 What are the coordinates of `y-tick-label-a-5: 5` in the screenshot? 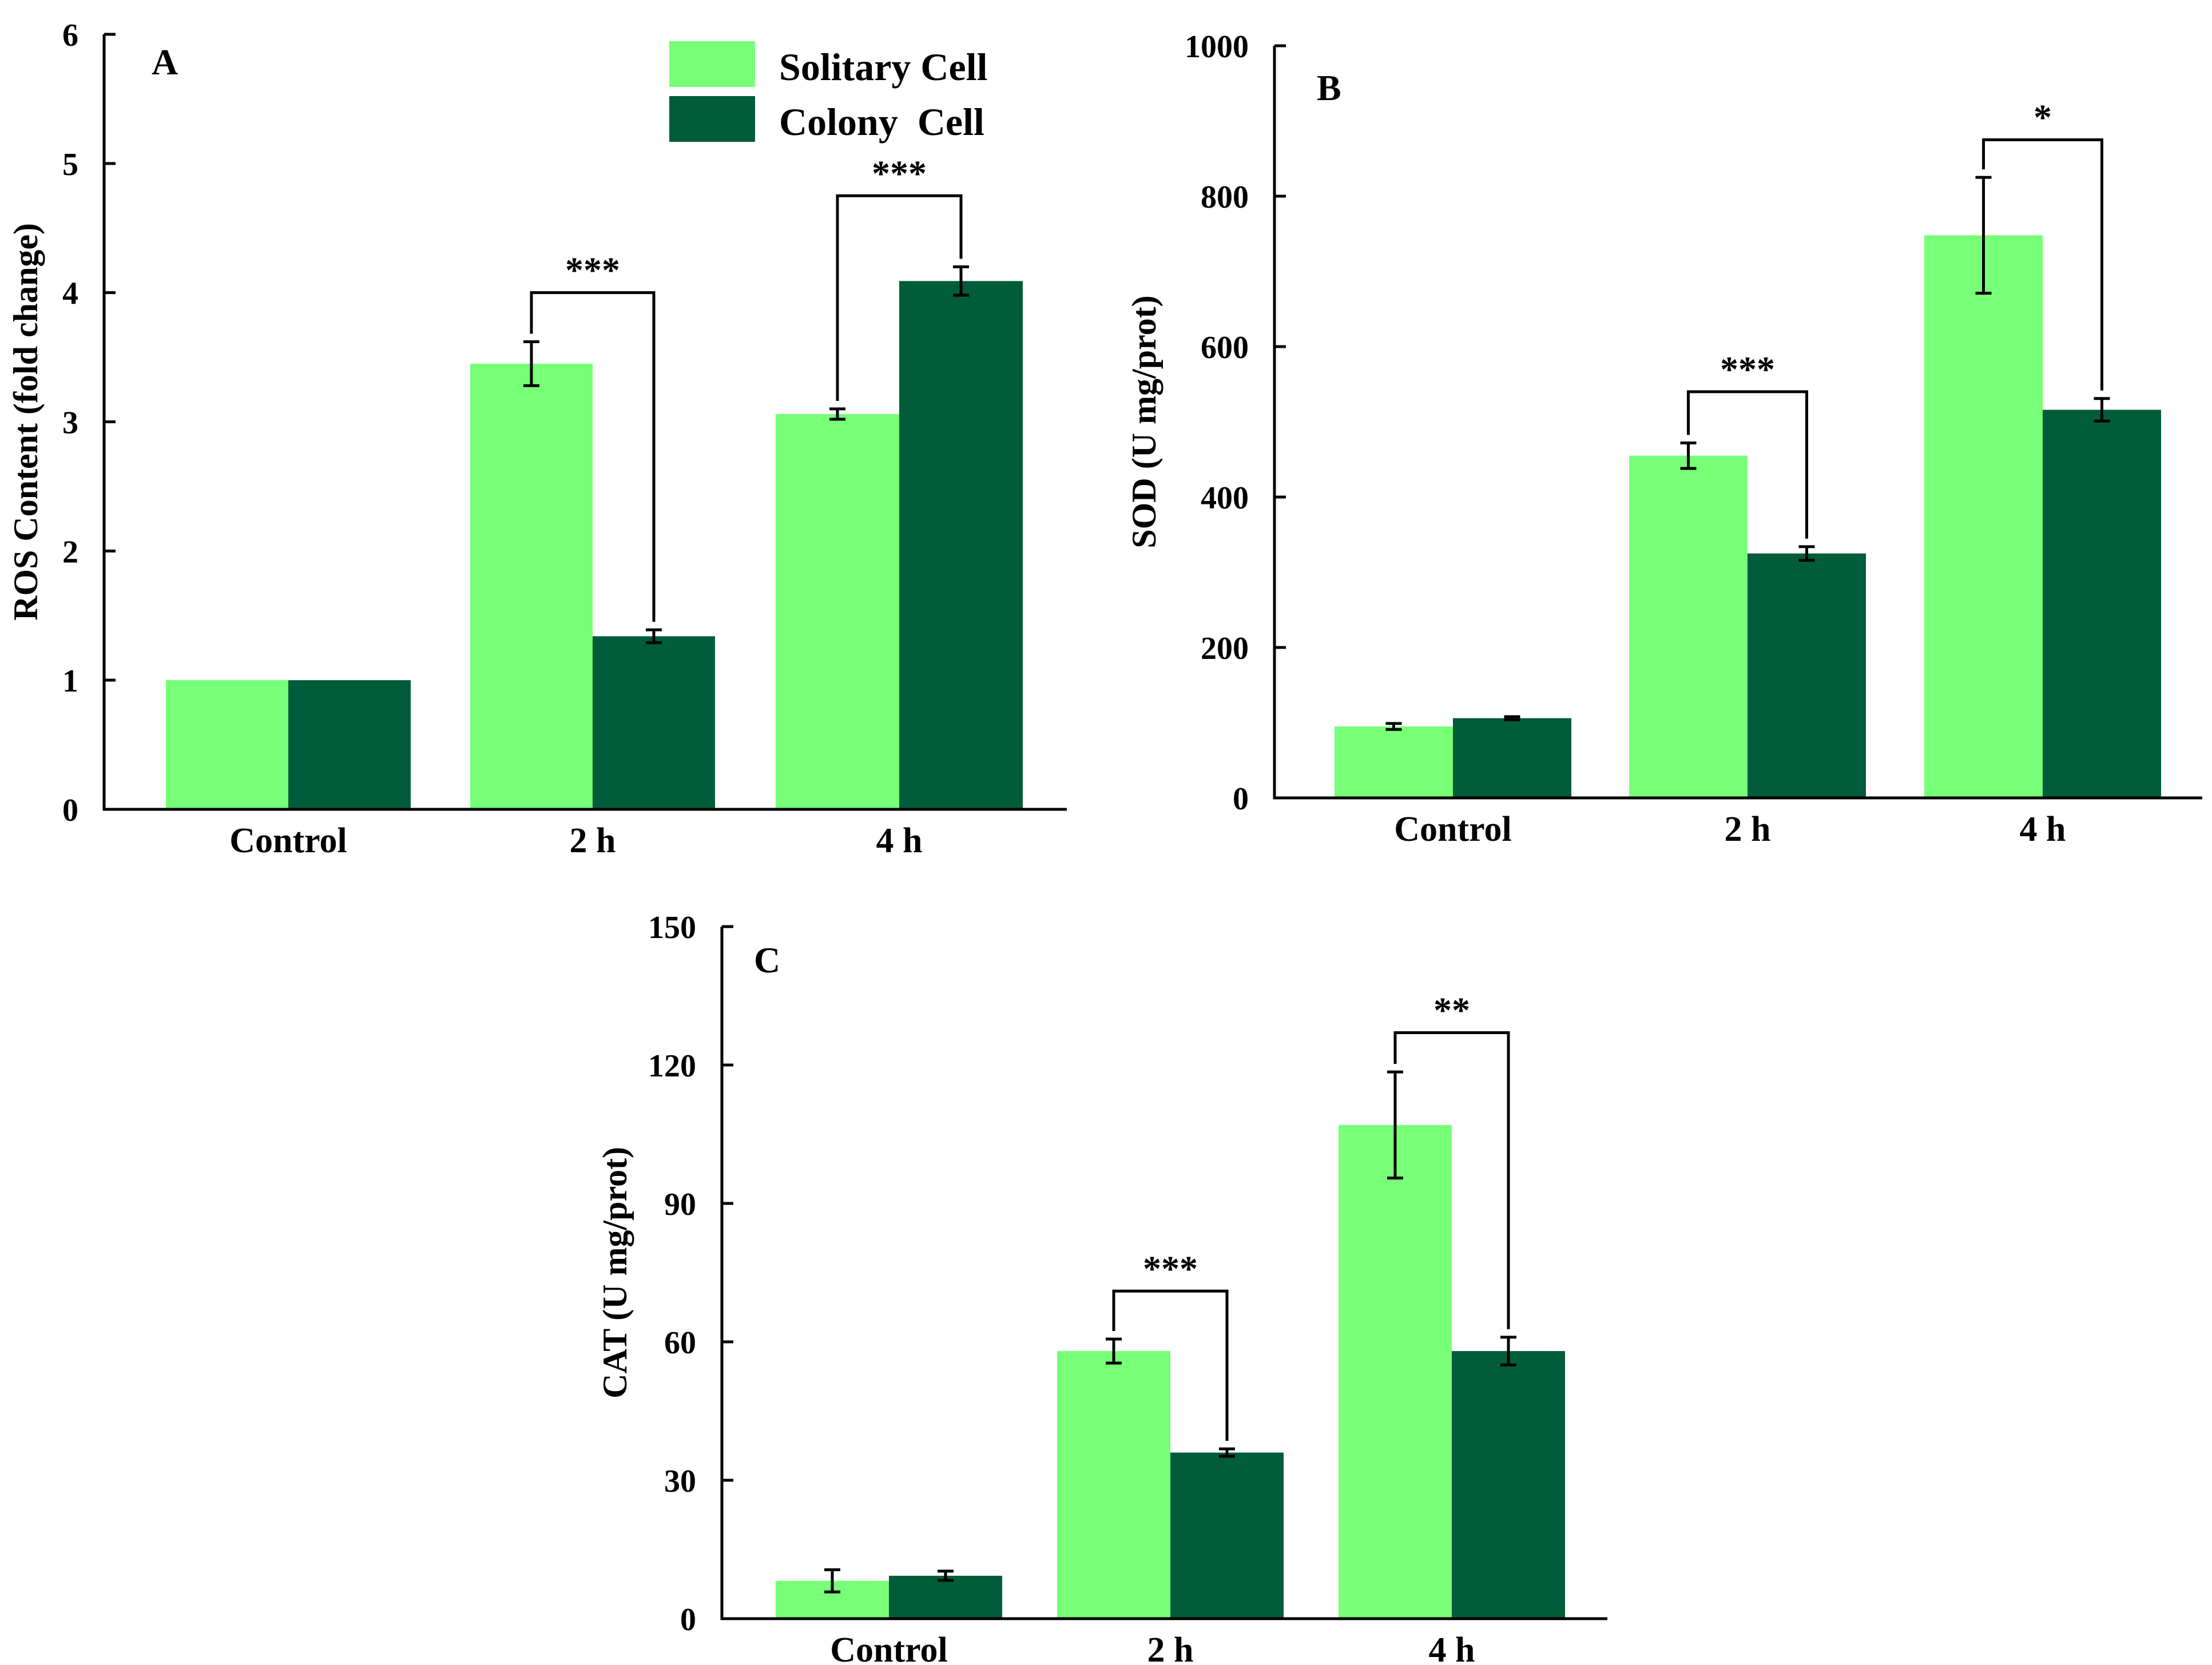 It's located at (70, 165).